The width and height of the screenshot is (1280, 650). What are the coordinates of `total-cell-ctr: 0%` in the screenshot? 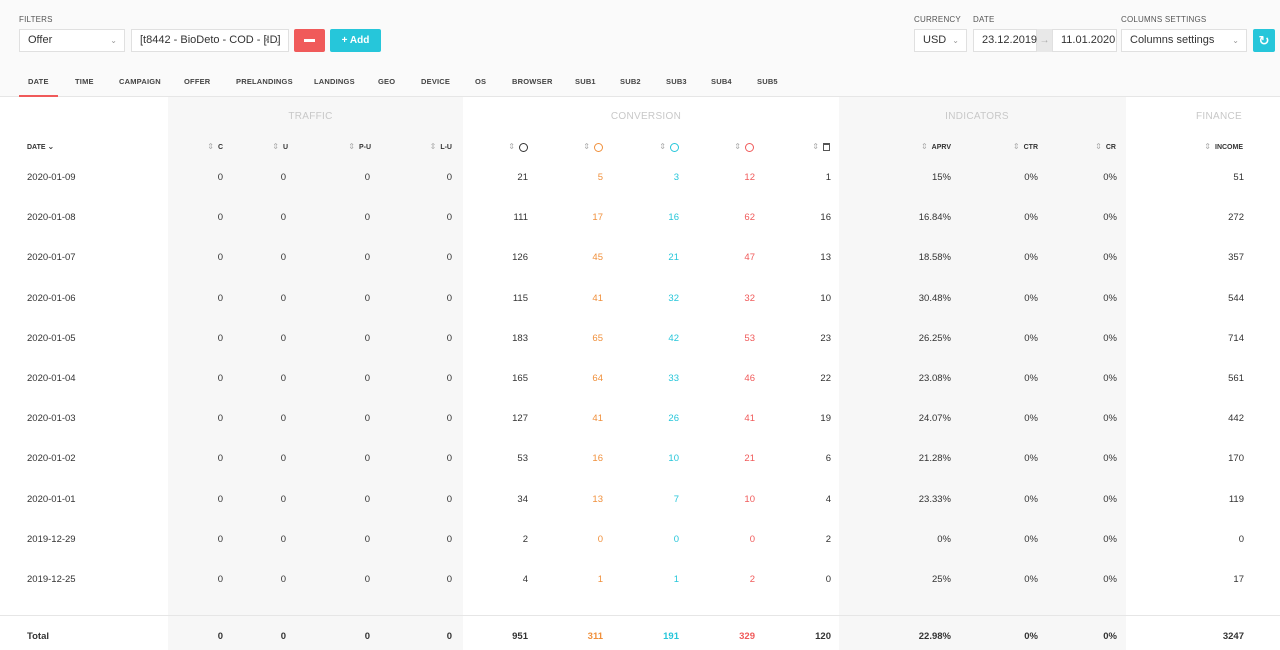 It's located at (1031, 636).